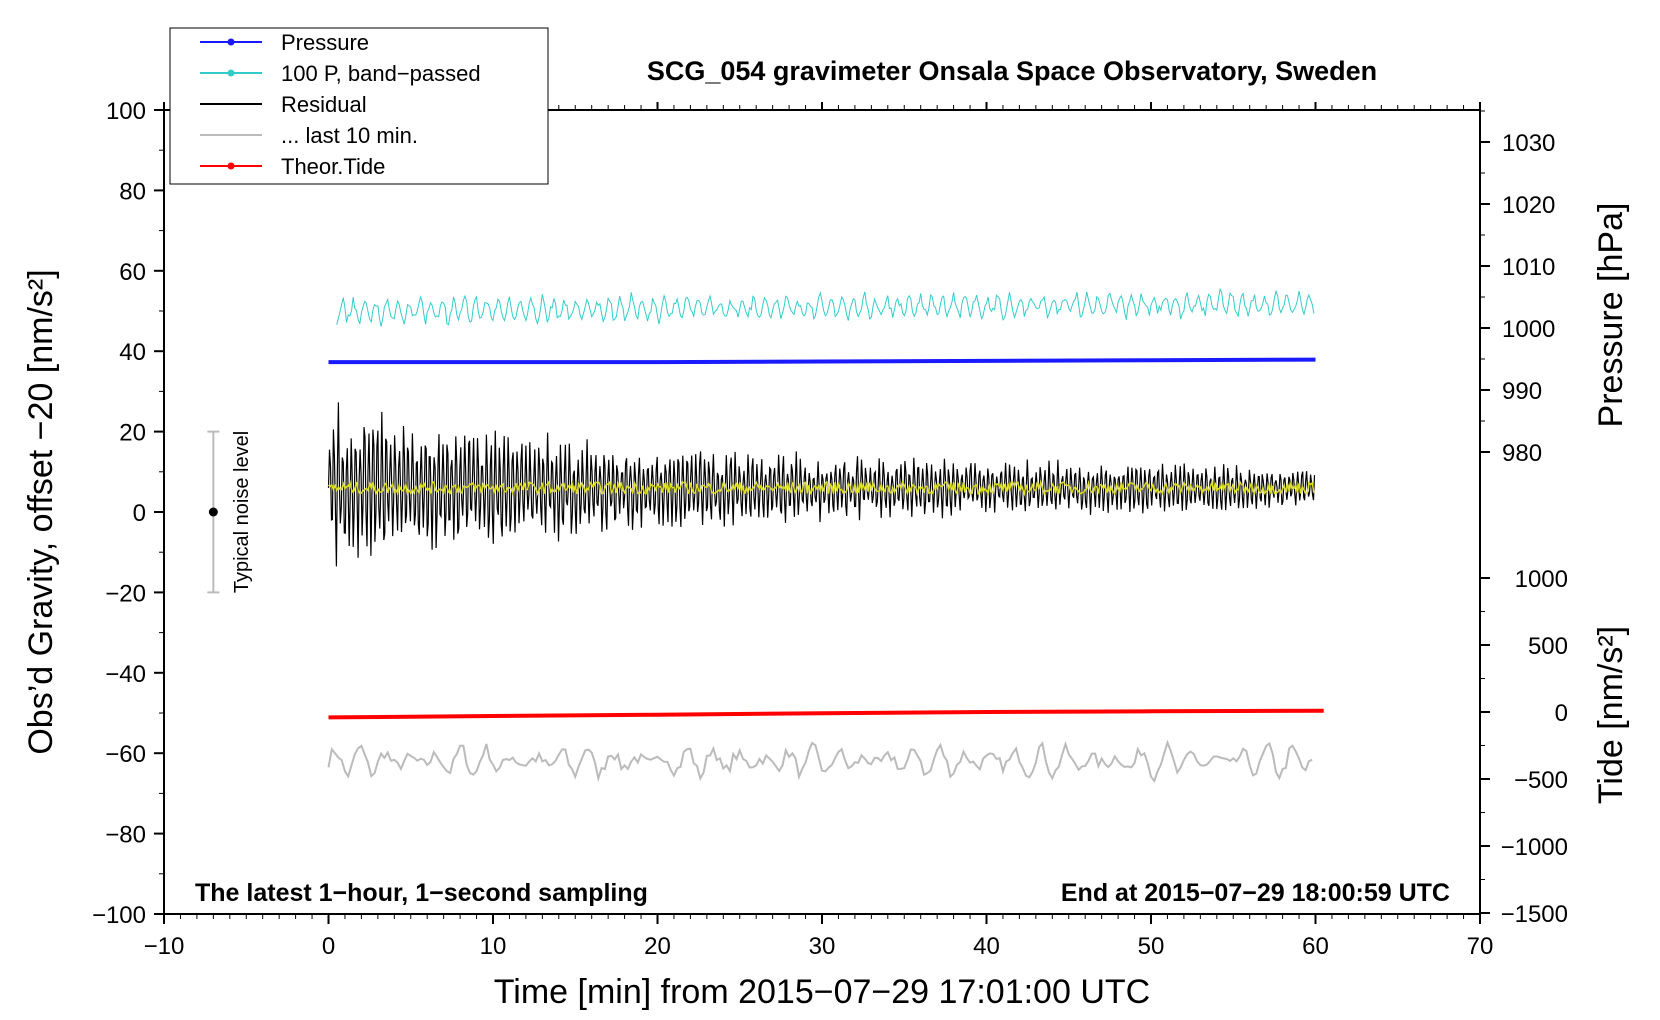 The image size is (1660, 1020). Describe the element at coordinates (1548, 646) in the screenshot. I see `tide-tick-label: 500` at that location.